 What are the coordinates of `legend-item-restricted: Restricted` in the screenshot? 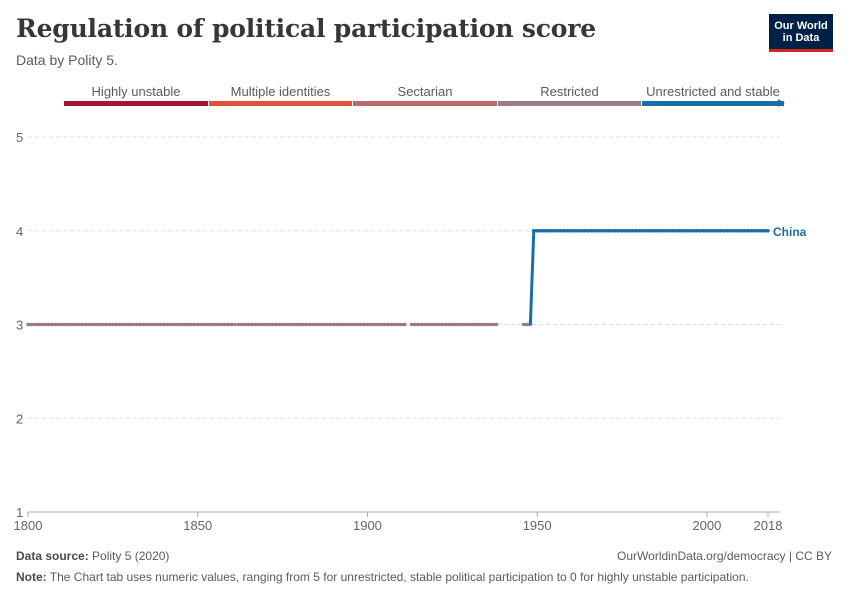 It's located at (569, 95).